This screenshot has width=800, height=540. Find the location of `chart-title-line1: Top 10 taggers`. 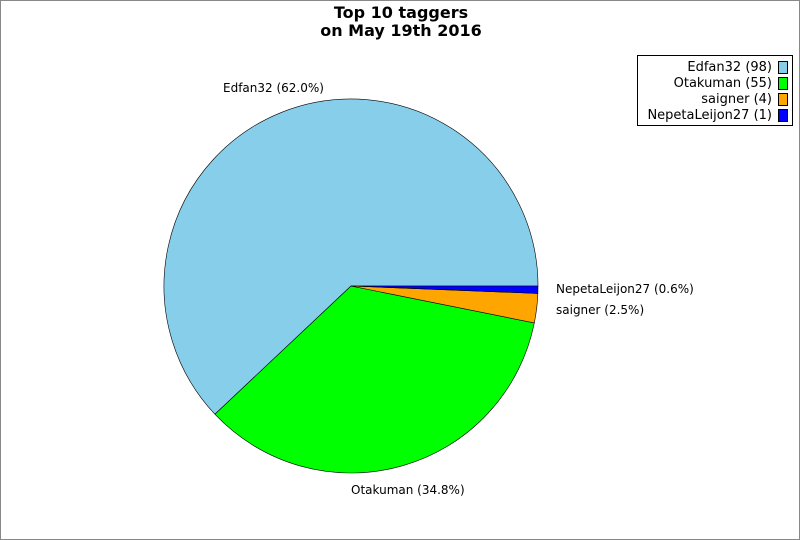

chart-title-line1: Top 10 taggers is located at coordinates (401, 12).